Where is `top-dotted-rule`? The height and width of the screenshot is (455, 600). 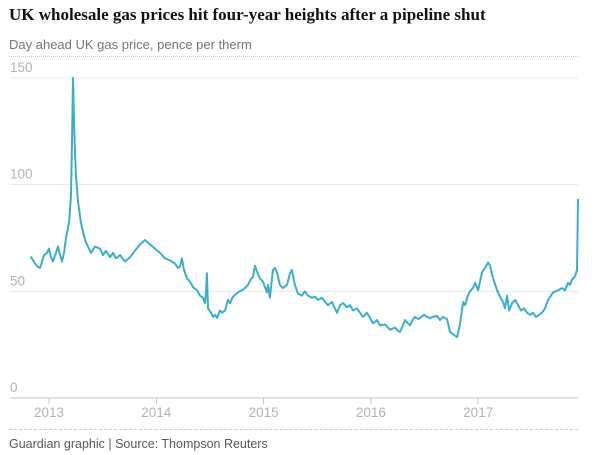
top-dotted-rule is located at coordinates (293, 56).